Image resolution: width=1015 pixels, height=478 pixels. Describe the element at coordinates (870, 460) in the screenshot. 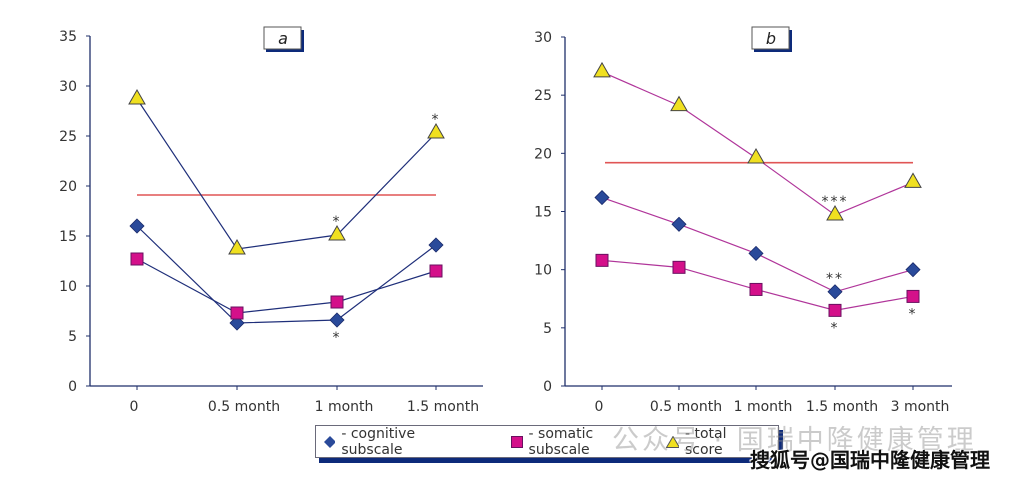

I see `watermark-bold: 搜狐号@国瑞中隆健康管理` at that location.